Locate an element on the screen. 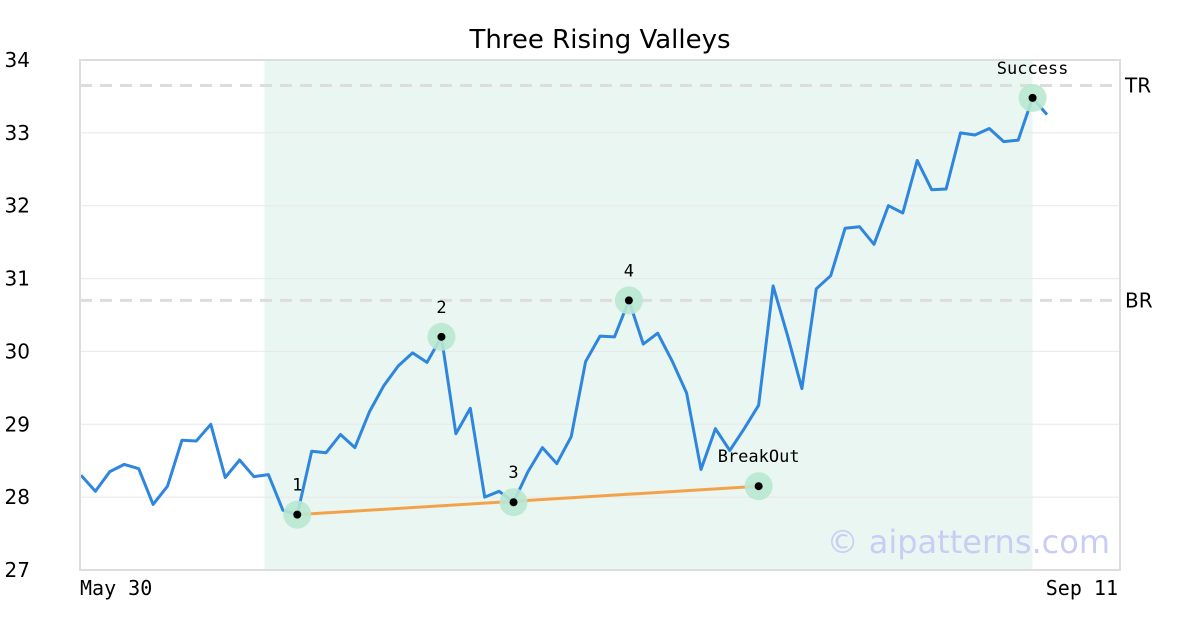 This screenshot has height=630, width=1200. level-label: TR is located at coordinates (1137, 86).